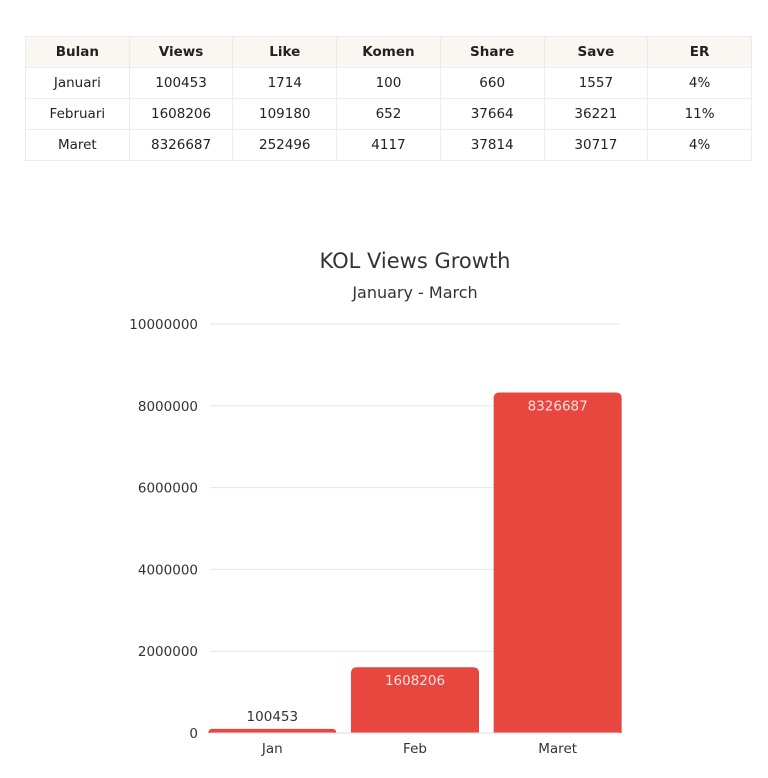 This screenshot has width=768, height=778. Describe the element at coordinates (415, 681) in the screenshot. I see `data-label: 1608206` at that location.